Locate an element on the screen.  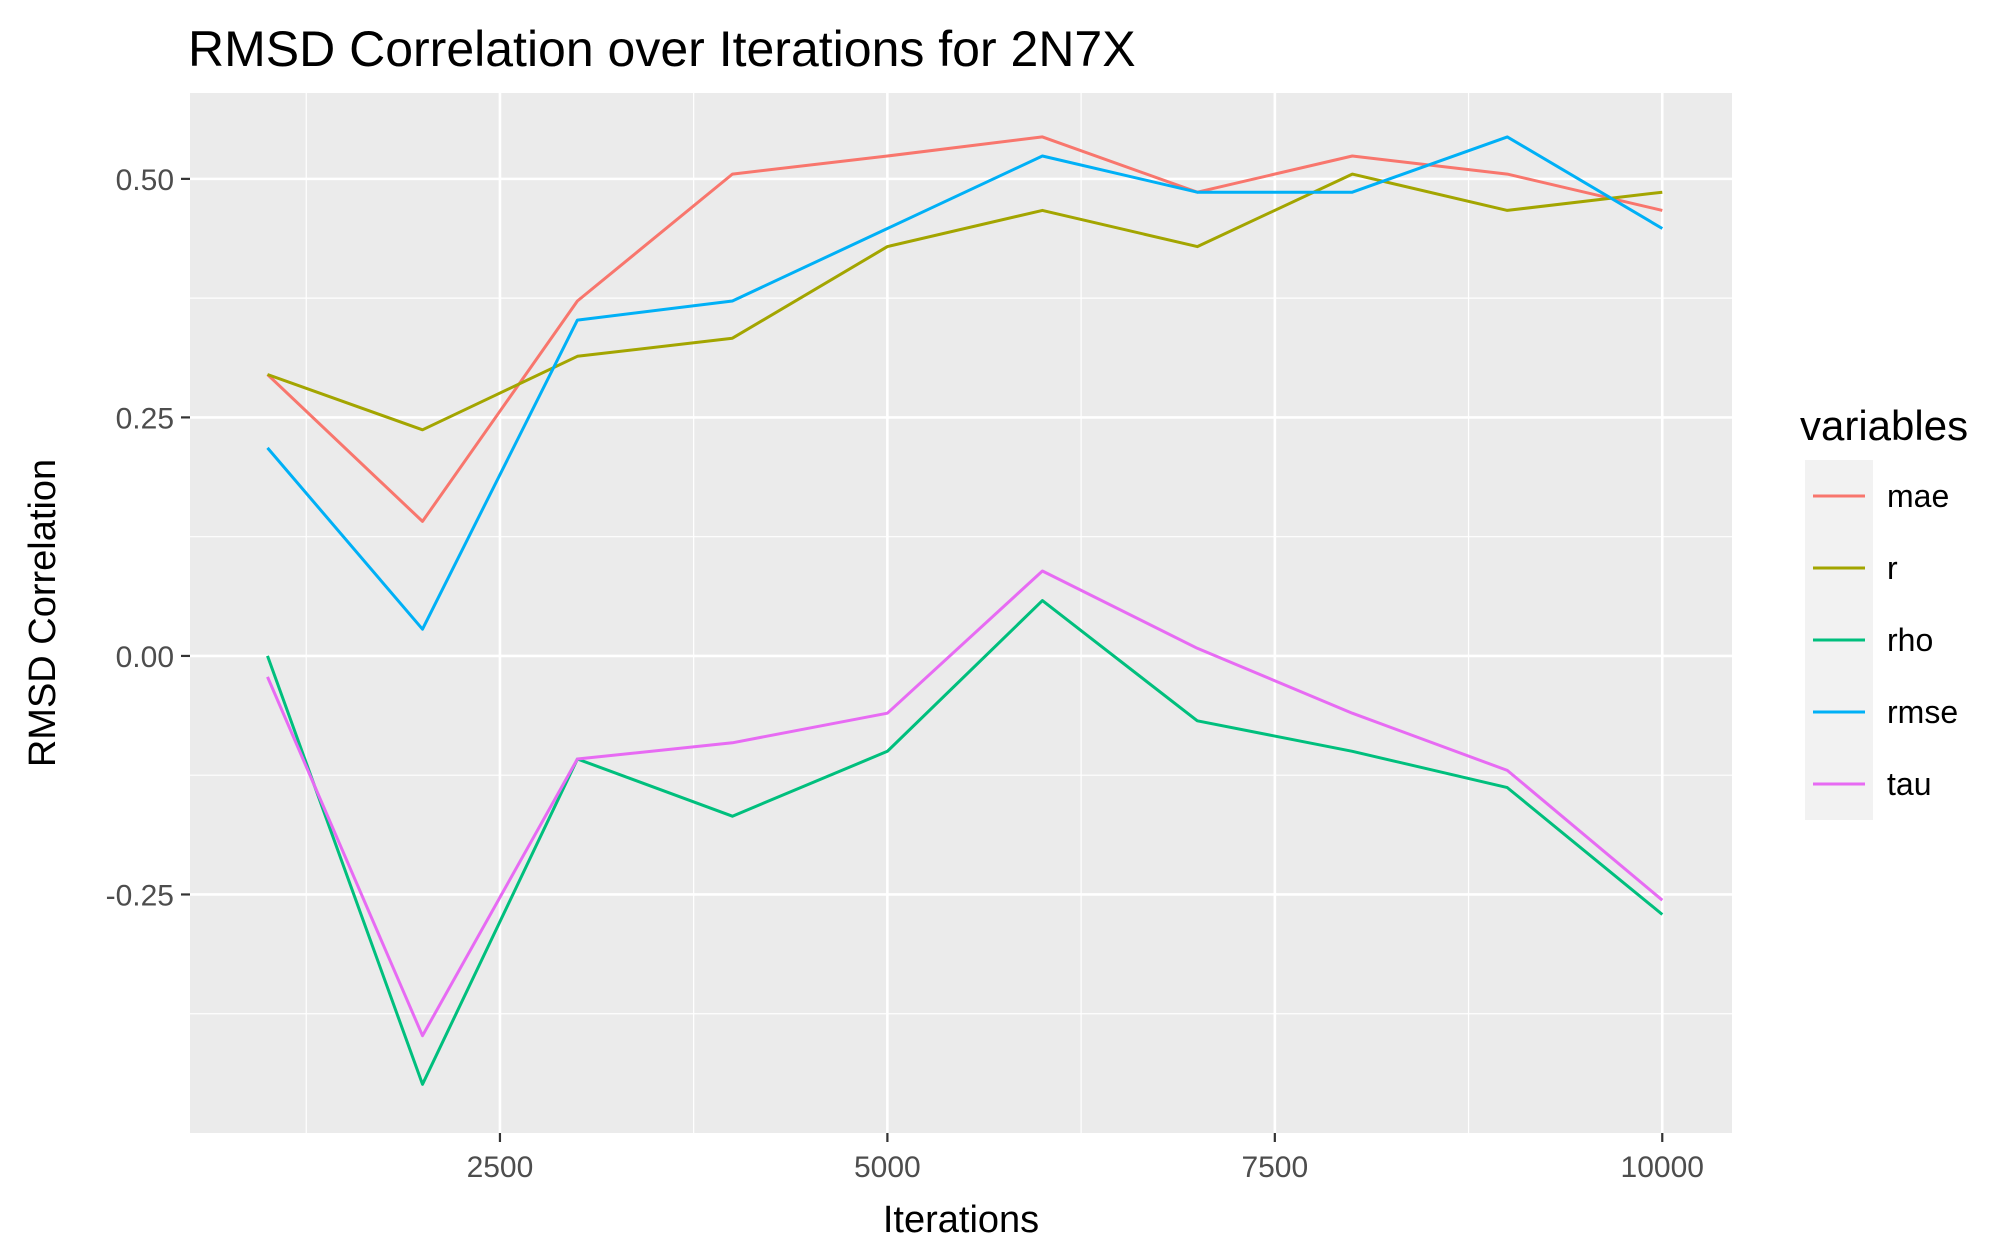
x-axis: 2500 5000 7500 10000 is located at coordinates (1085, 1158).